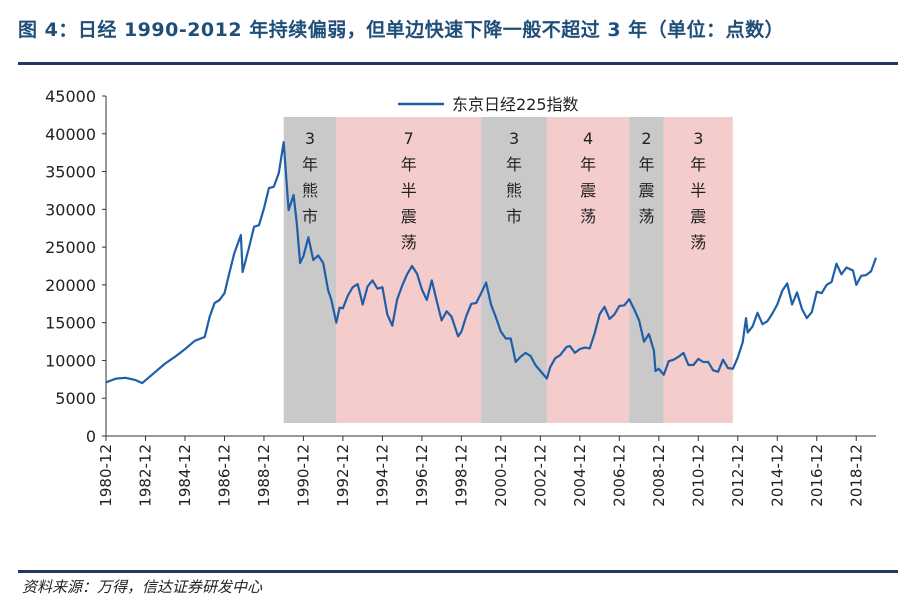  What do you see at coordinates (106, 475) in the screenshot?
I see `x-tick-label: 1980-12` at bounding box center [106, 475].